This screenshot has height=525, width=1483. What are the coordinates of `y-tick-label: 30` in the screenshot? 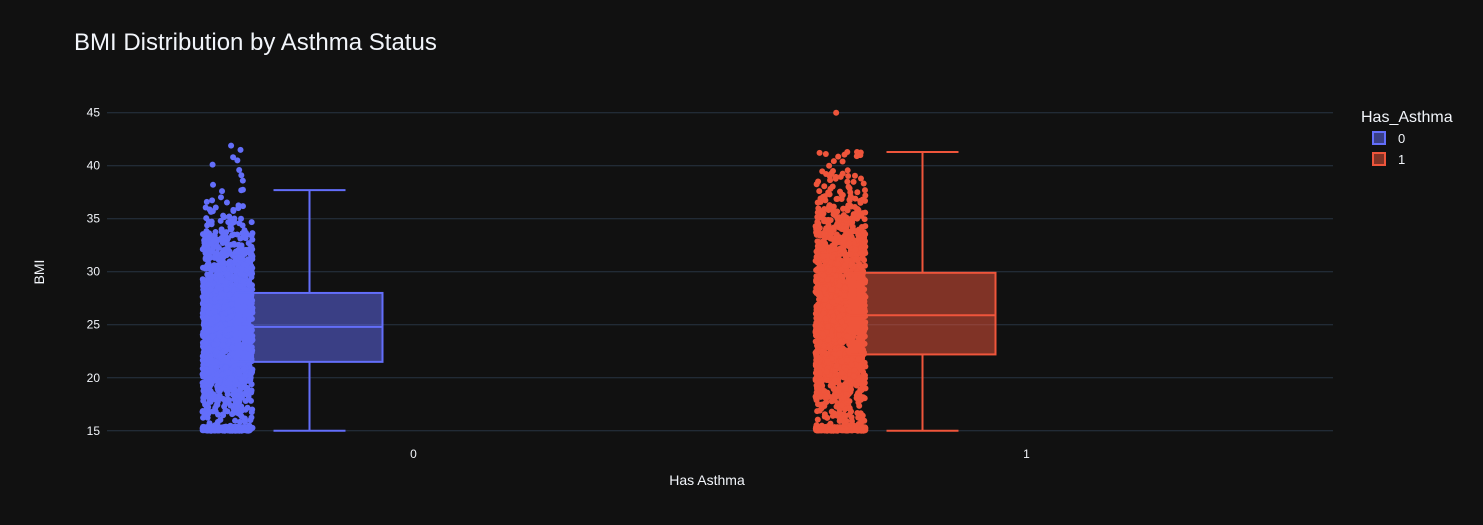 It's located at (94, 272).